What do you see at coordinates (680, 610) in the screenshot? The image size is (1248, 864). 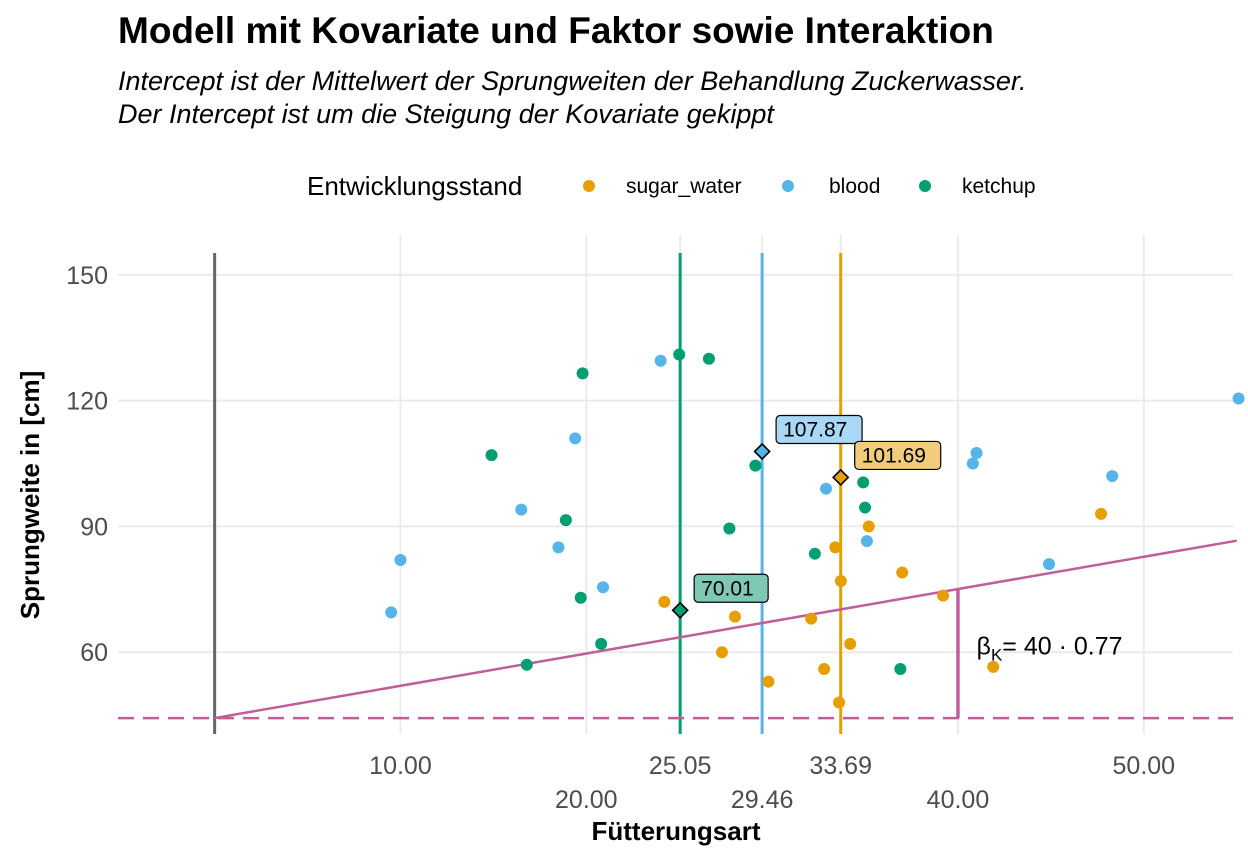 I see `mean-marker-ketchup` at bounding box center [680, 610].